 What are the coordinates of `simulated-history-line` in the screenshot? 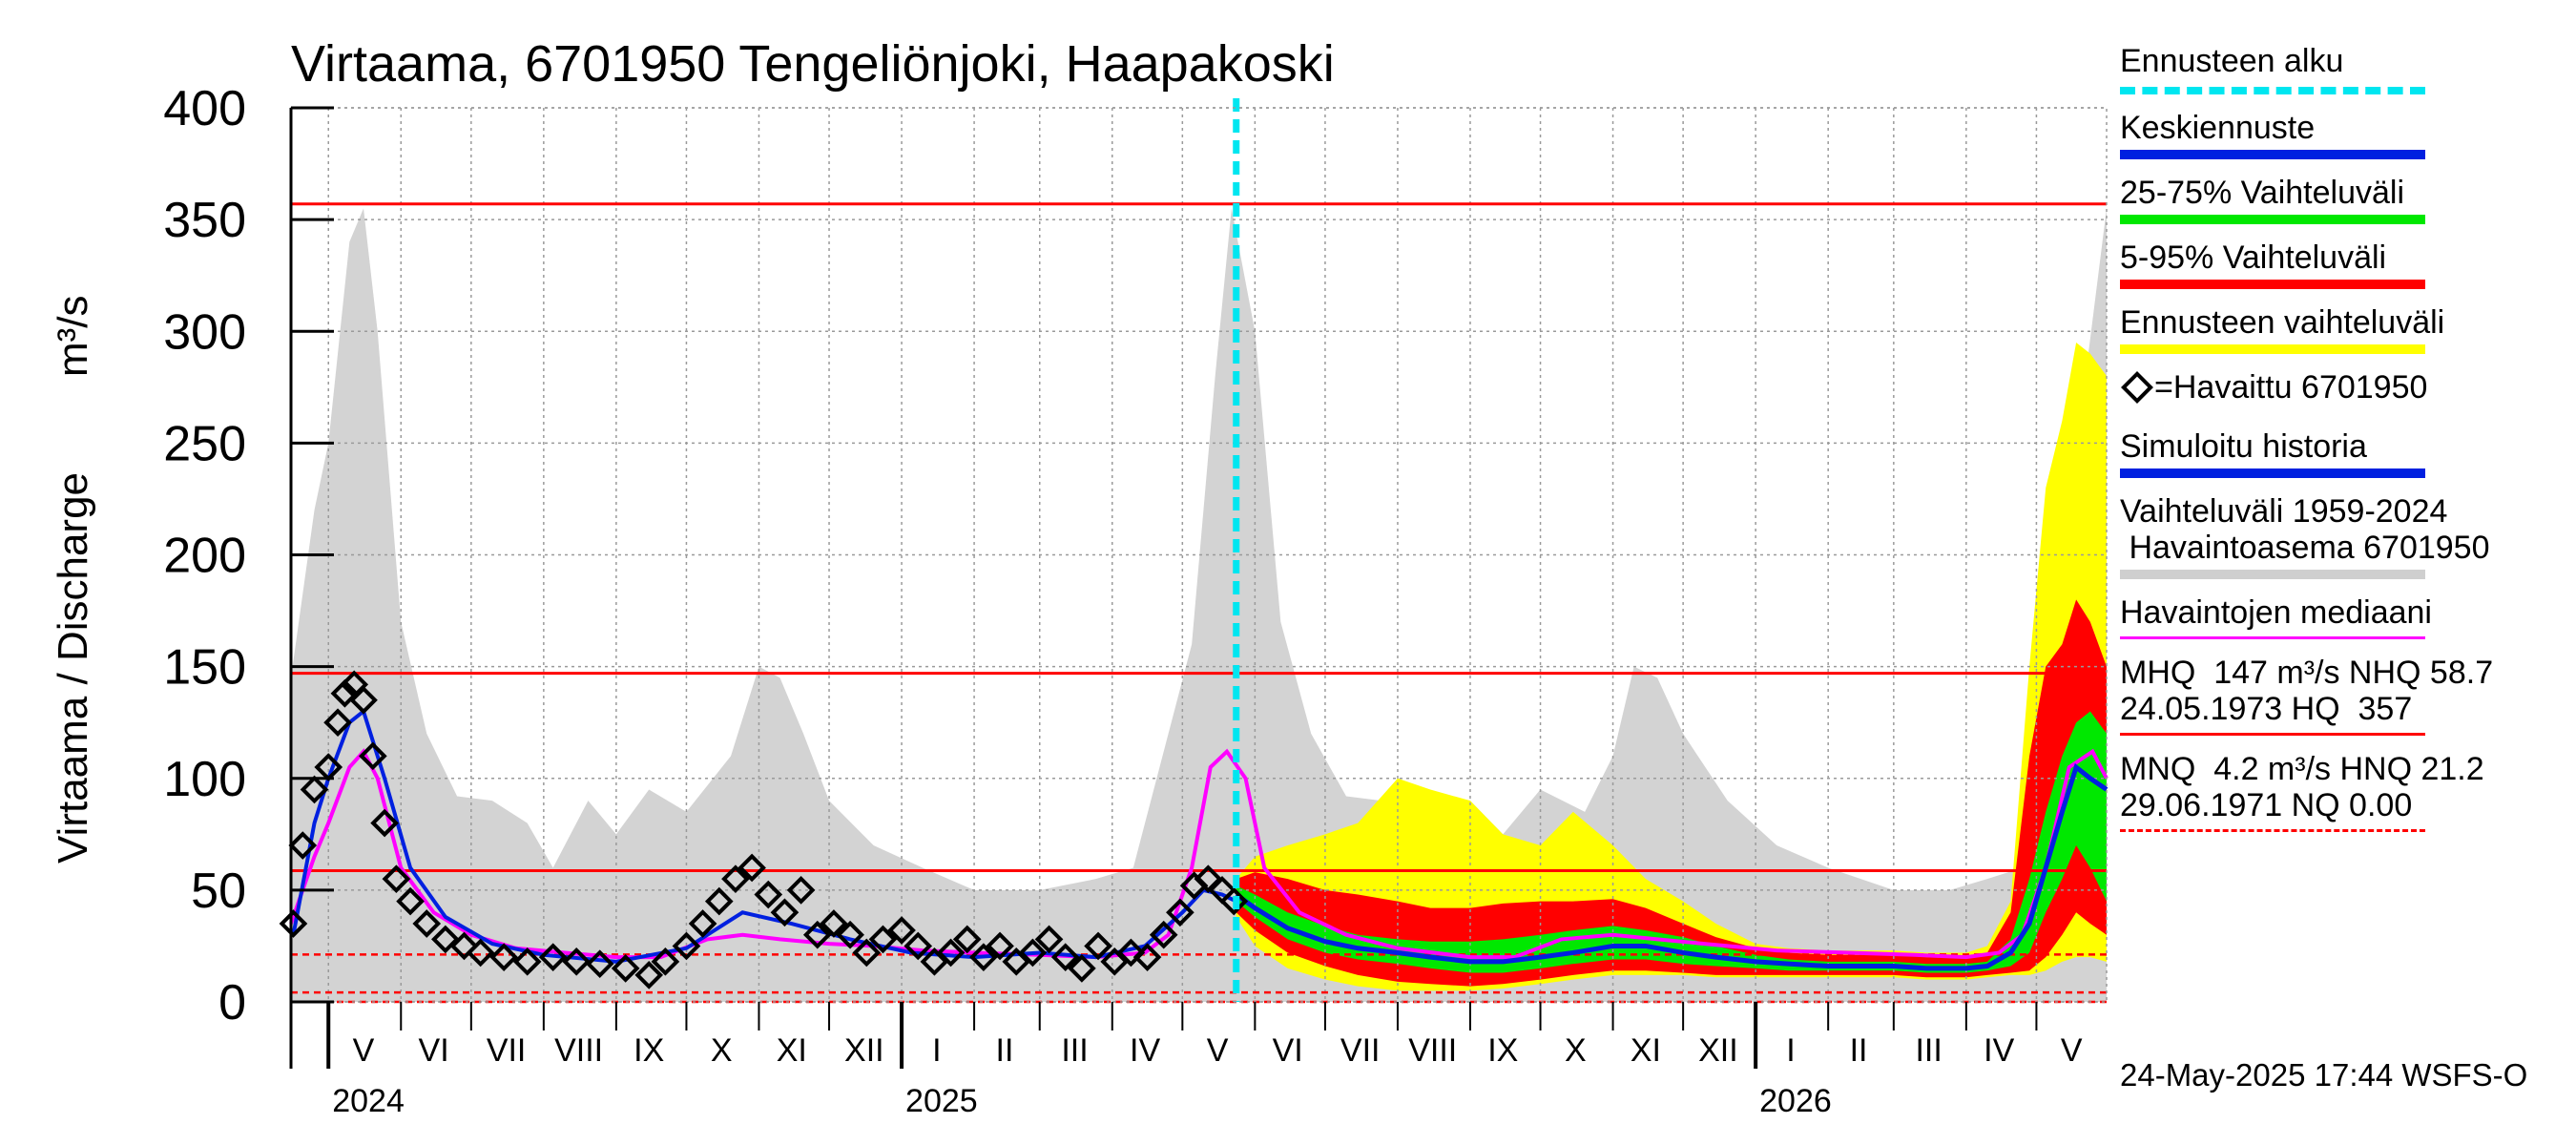 It's located at (764, 836).